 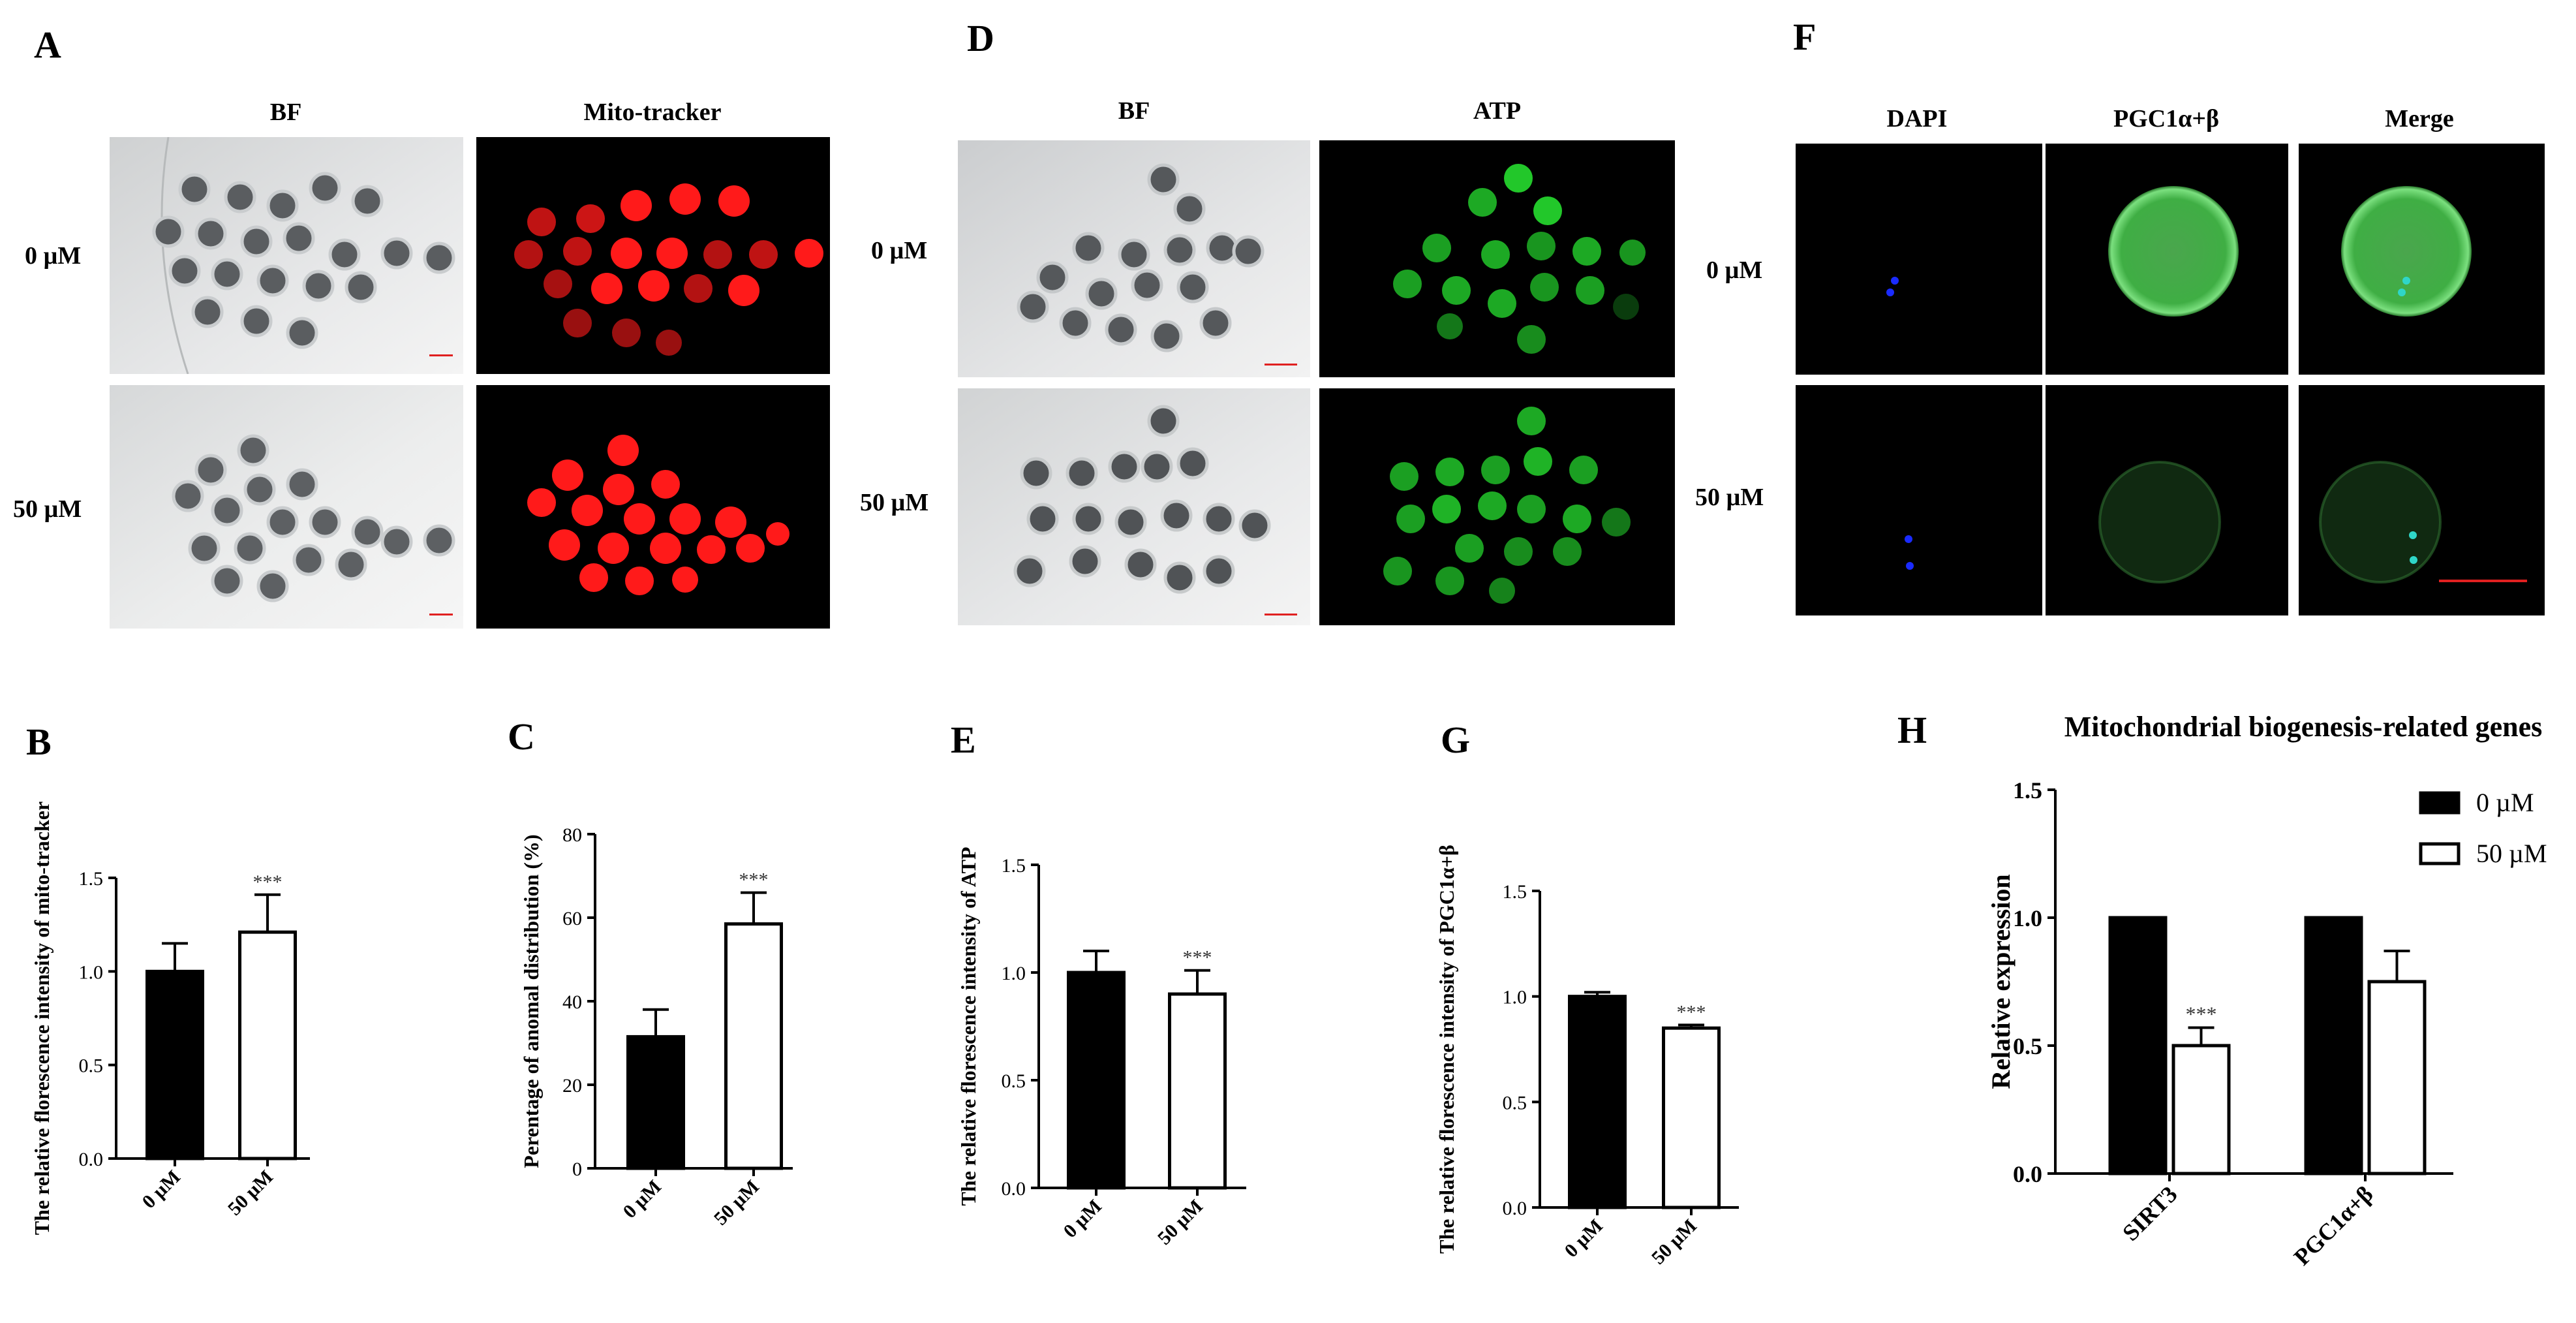 I want to click on panel-a-row-50um: 50 µM, so click(x=47, y=509).